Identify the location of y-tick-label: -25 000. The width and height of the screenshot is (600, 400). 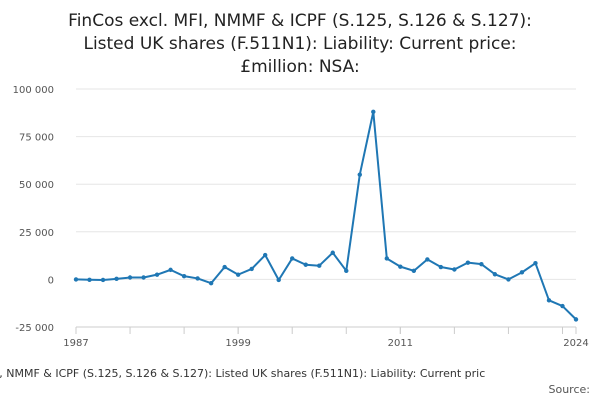
(34, 328).